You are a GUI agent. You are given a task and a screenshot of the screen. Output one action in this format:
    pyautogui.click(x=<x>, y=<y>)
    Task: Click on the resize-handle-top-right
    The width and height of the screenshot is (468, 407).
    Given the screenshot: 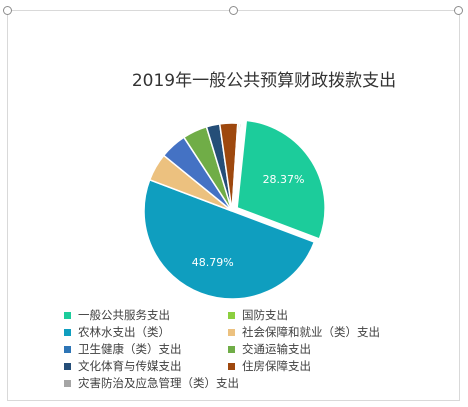 What is the action you would take?
    pyautogui.click(x=458, y=10)
    